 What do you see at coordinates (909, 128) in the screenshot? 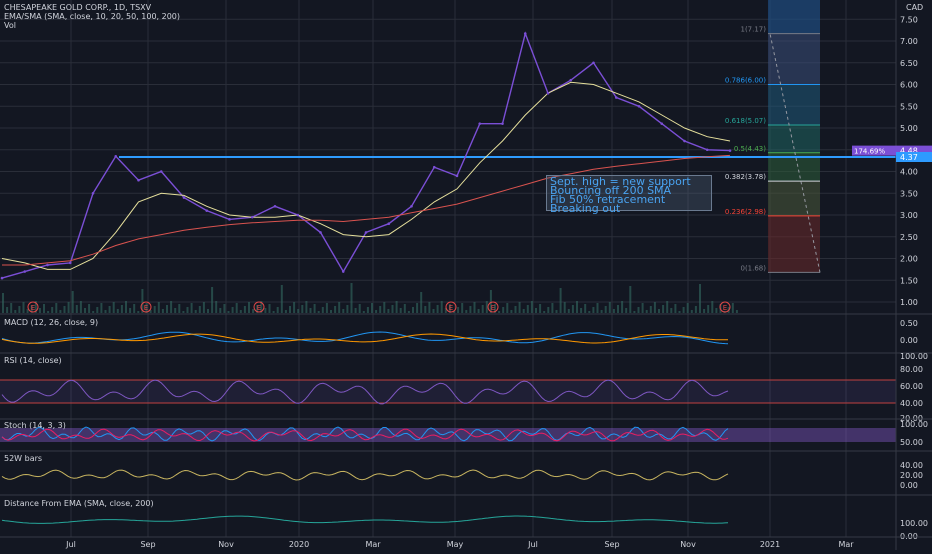
I see `price-tick-label: 5.00` at bounding box center [909, 128].